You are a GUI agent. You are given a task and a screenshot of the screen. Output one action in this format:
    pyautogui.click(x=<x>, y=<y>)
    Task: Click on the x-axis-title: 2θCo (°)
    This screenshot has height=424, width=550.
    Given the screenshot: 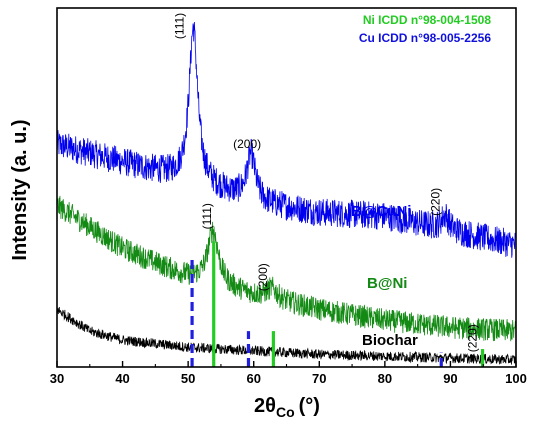 What is the action you would take?
    pyautogui.click(x=287, y=407)
    